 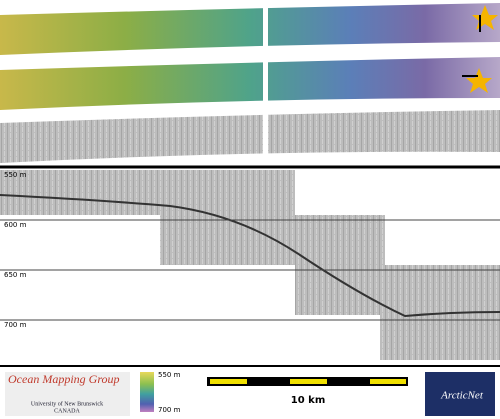 I want to click on university: University of New Brunswick, so click(x=67, y=403).